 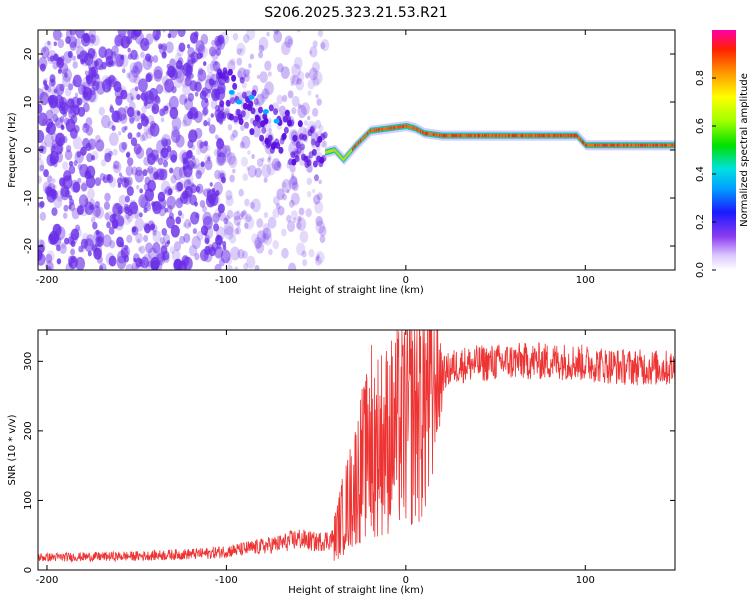 I want to click on spectrogram-x-tick-label: -100, so click(x=226, y=280).